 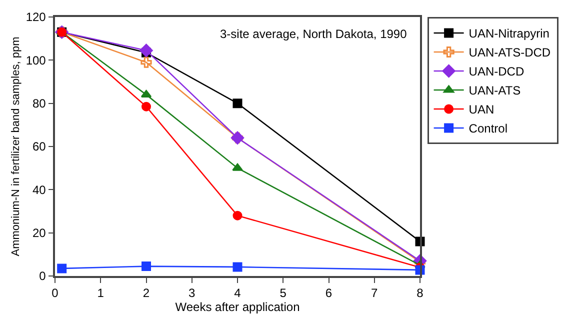 What do you see at coordinates (314, 34) in the screenshot?
I see `annotation: 3-site average, North Dakota, 1990` at bounding box center [314, 34].